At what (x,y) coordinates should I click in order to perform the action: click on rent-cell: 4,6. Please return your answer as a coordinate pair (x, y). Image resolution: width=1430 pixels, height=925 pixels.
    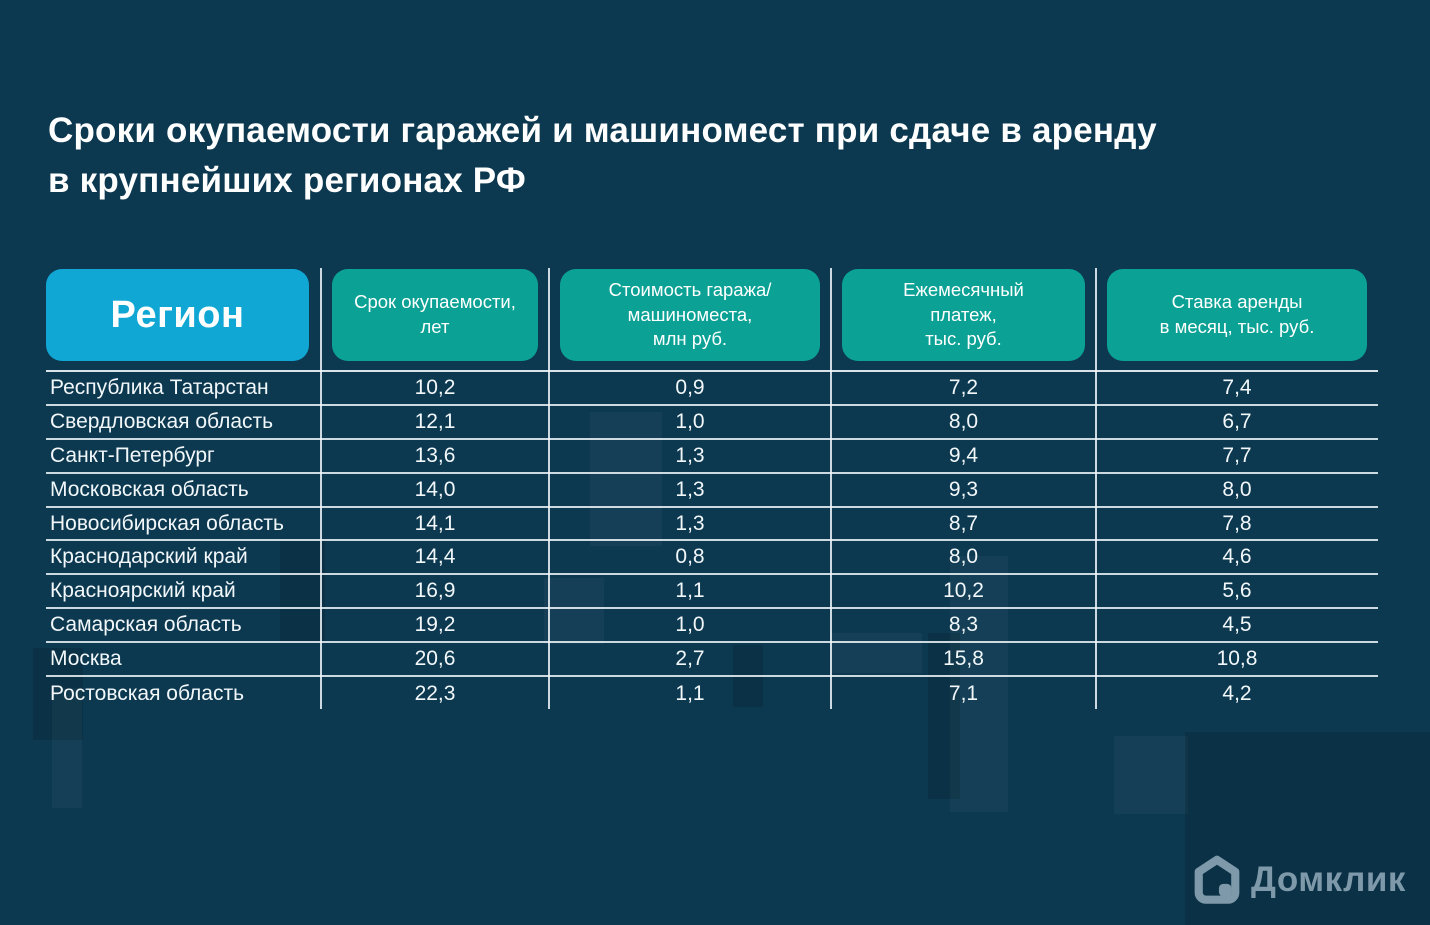
    Looking at the image, I should click on (1237, 557).